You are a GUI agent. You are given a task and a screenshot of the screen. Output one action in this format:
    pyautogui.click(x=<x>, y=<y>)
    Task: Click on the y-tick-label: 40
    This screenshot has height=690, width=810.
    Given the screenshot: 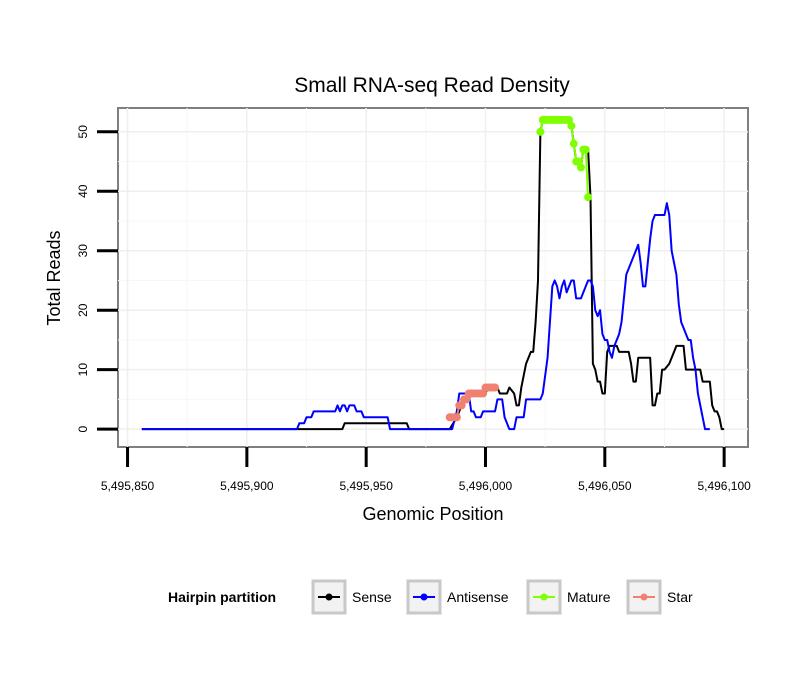 What is the action you would take?
    pyautogui.click(x=83, y=191)
    